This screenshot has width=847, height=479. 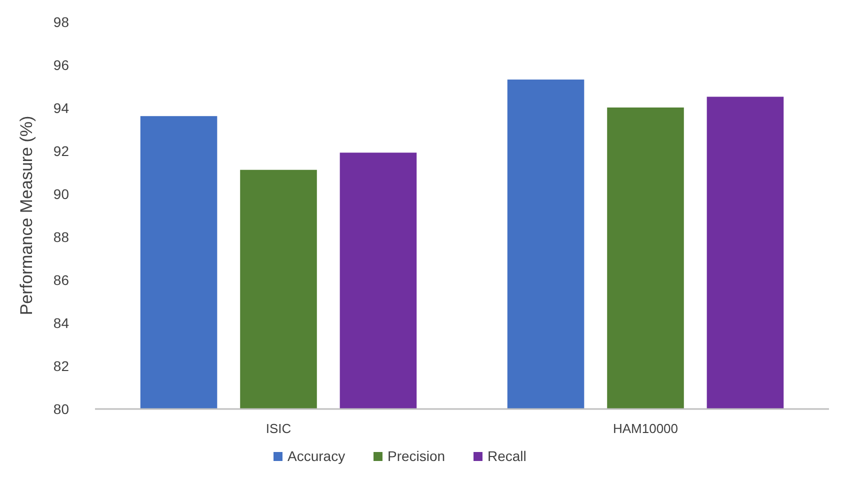 What do you see at coordinates (61, 108) in the screenshot?
I see `y-tick-label: 94` at bounding box center [61, 108].